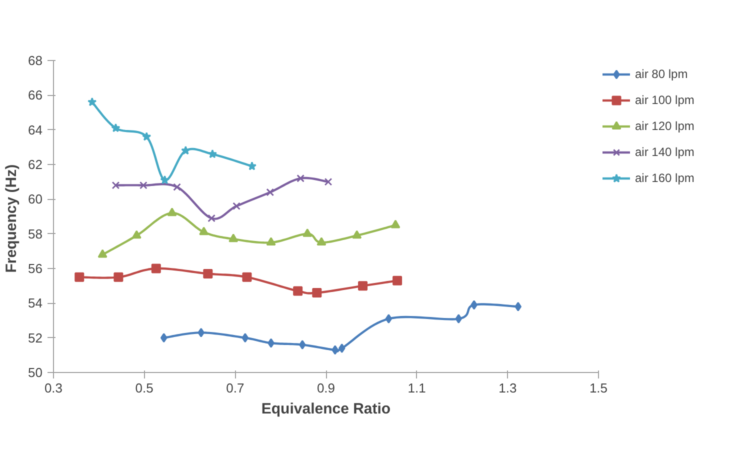 The width and height of the screenshot is (750, 472). I want to click on x-tick-label: 0.7, so click(235, 388).